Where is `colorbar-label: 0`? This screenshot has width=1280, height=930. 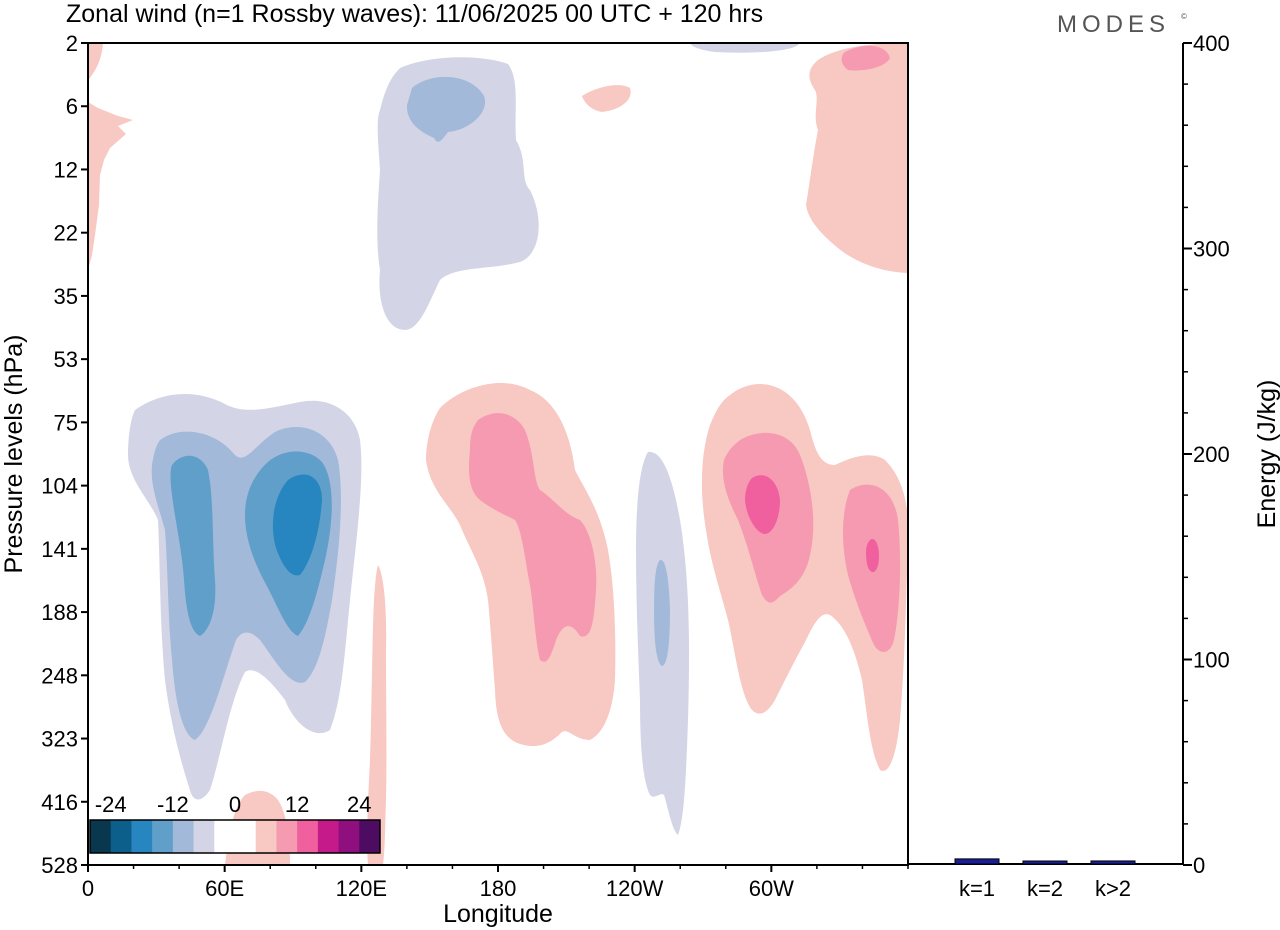 colorbar-label: 0 is located at coordinates (235, 804).